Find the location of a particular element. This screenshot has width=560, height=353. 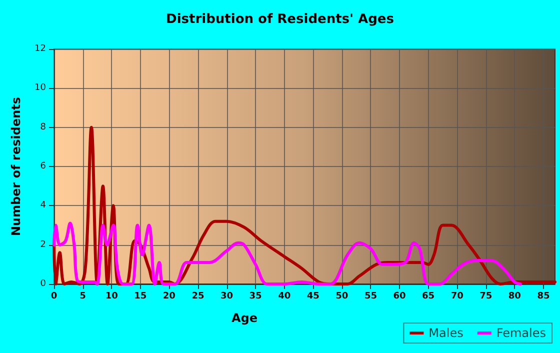

legend-label: Females is located at coordinates (521, 333).